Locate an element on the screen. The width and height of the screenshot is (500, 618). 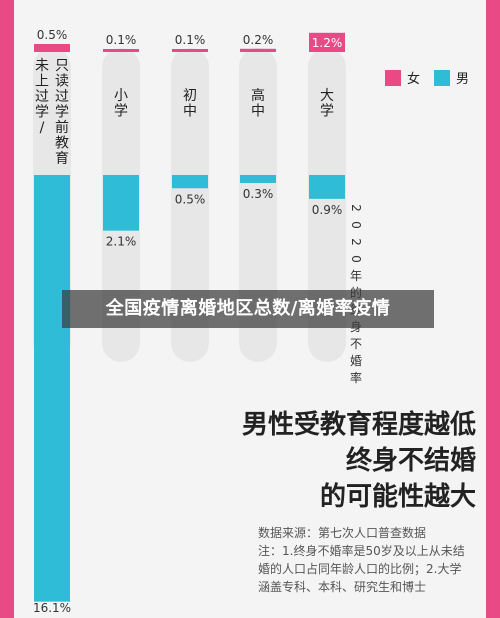
banner: 全国疫情离婚地区总数/离婚率疫情 is located at coordinates (248, 309).